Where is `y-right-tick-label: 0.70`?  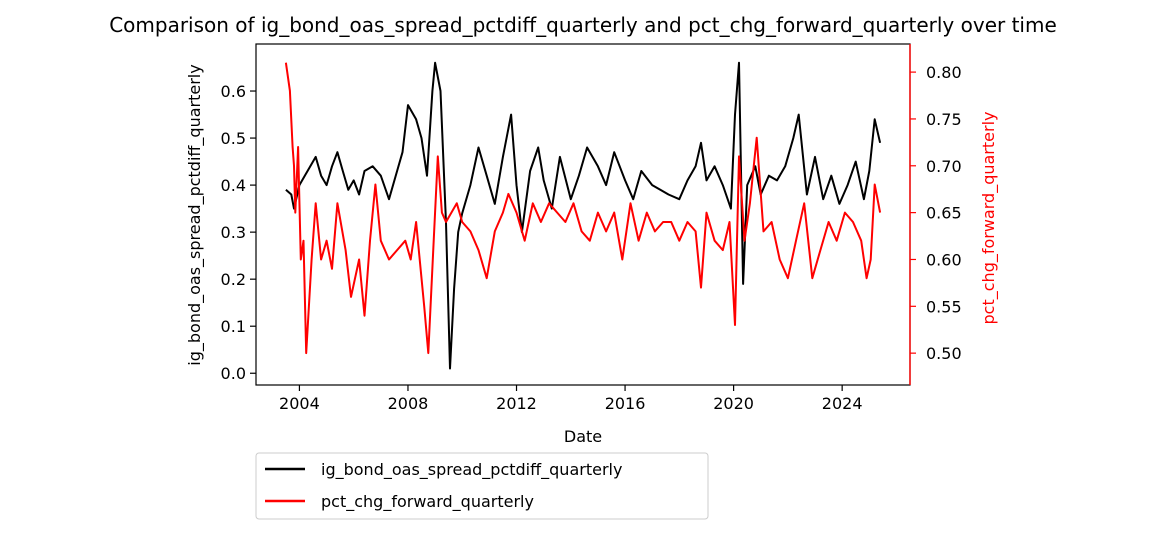 y-right-tick-label: 0.70 is located at coordinates (944, 166).